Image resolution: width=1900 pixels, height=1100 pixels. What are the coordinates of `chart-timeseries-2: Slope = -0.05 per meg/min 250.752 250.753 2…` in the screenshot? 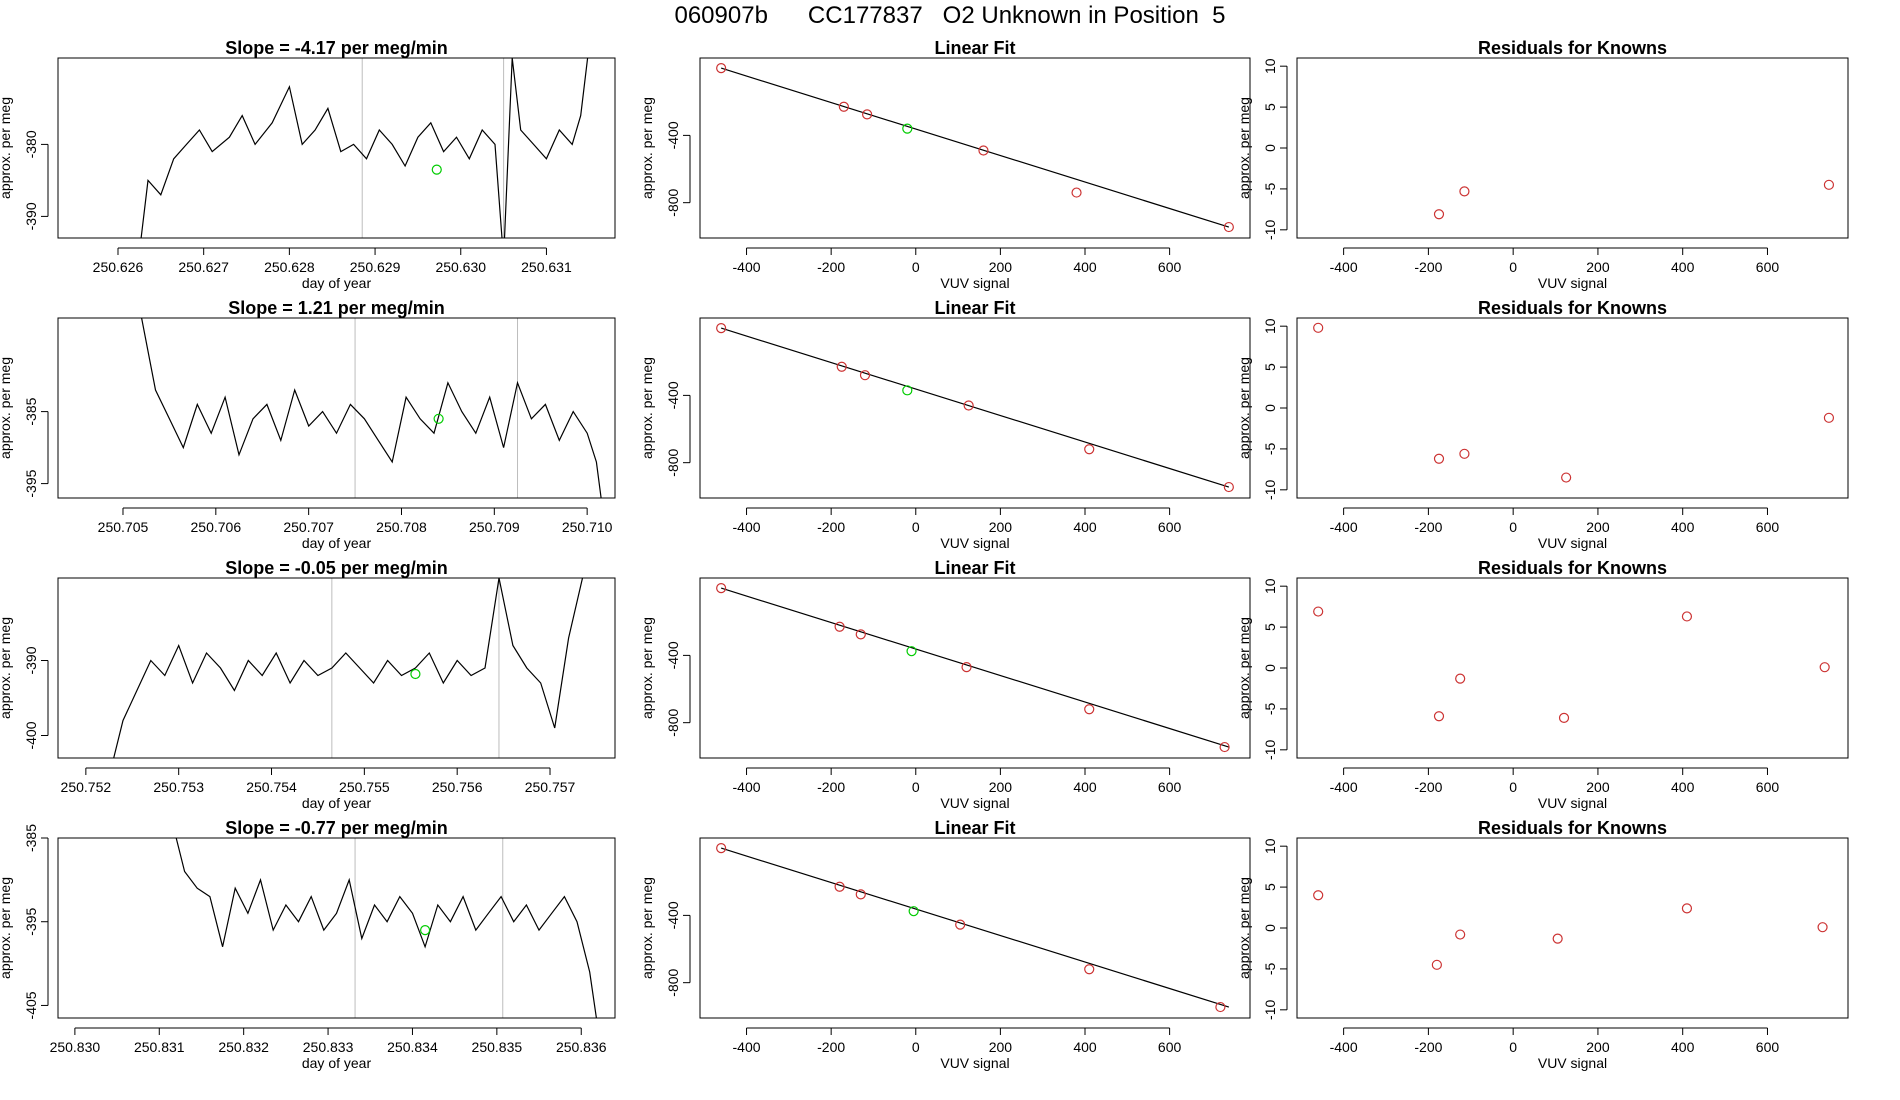 It's located at (308, 684).